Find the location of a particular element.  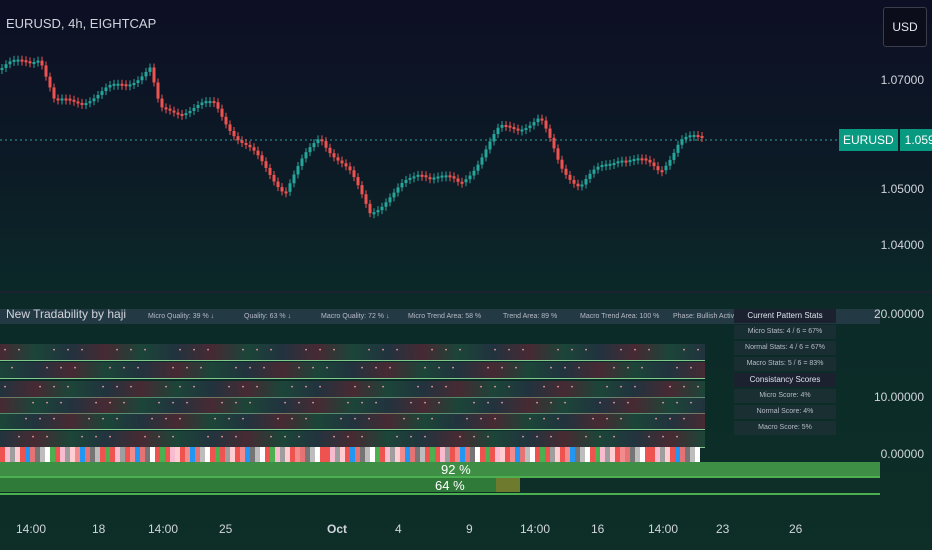

pane-separator is located at coordinates (466, 292).